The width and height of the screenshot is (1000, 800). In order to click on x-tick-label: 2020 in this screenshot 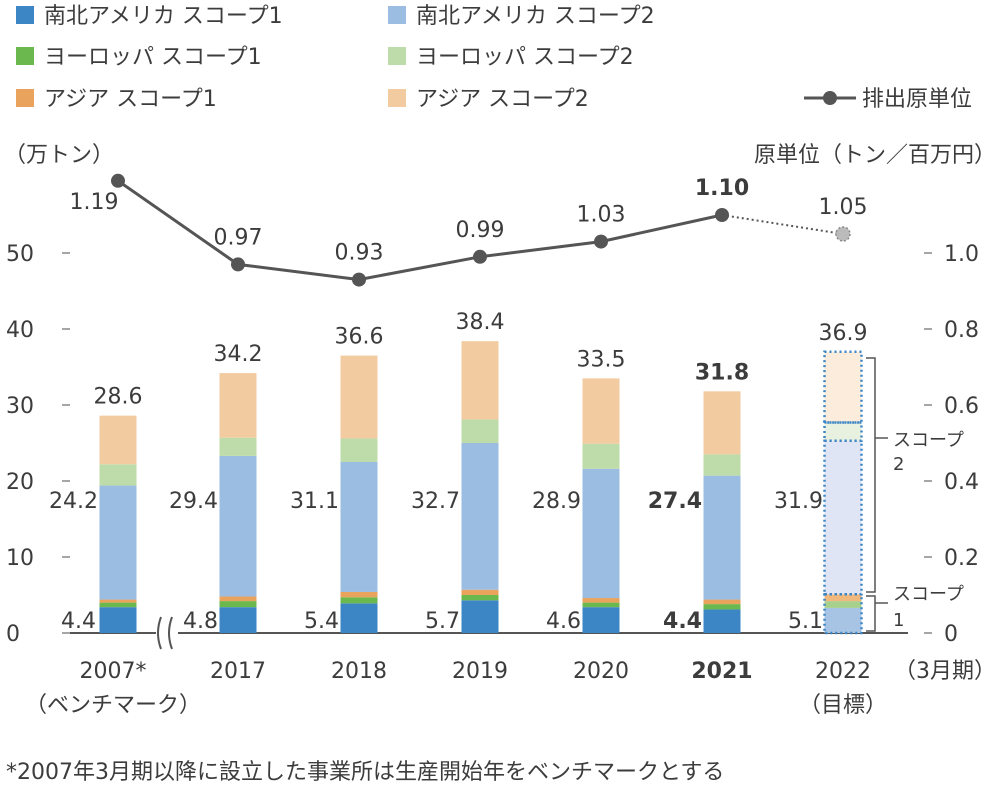, I will do `click(601, 671)`.